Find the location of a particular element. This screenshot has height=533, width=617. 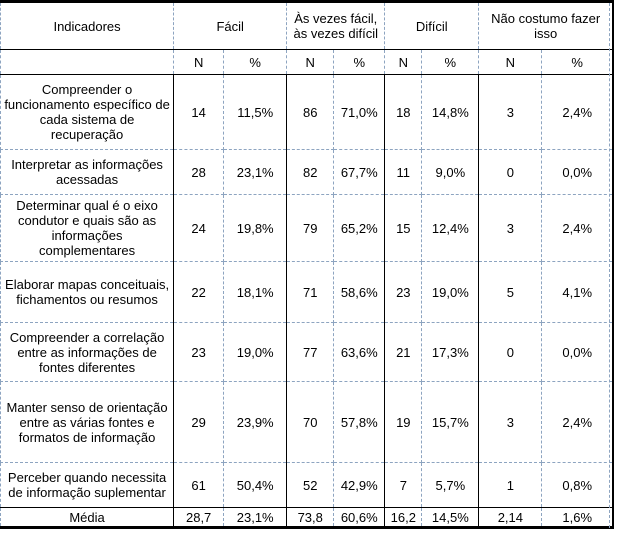

cell-n: 18 is located at coordinates (403, 112).